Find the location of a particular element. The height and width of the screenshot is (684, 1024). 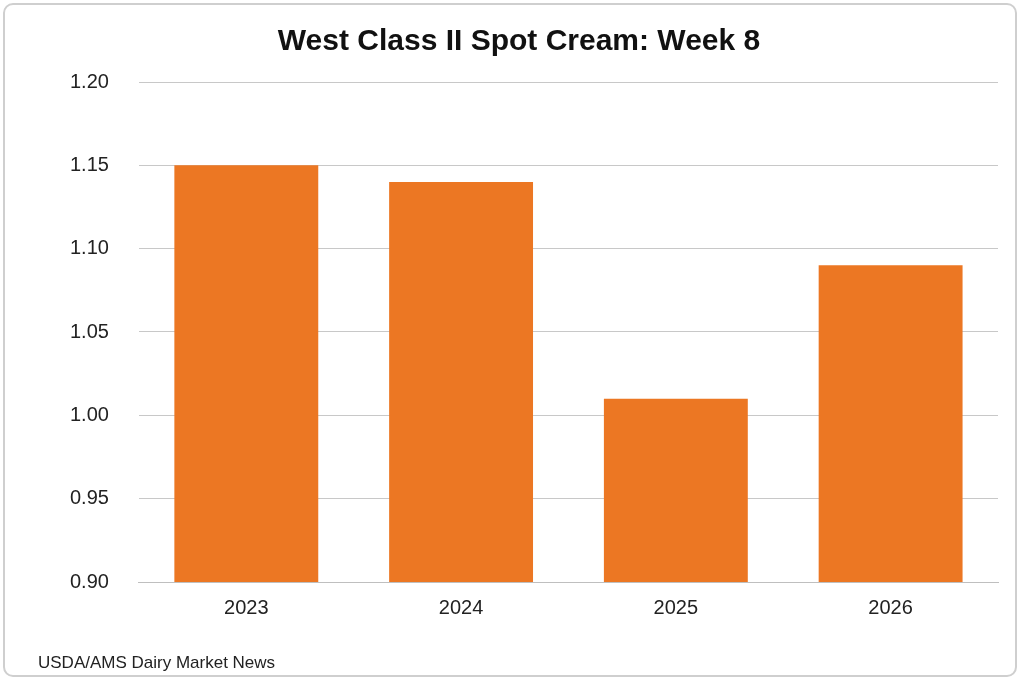

y-tick-label: 1.20 is located at coordinates (89, 80).